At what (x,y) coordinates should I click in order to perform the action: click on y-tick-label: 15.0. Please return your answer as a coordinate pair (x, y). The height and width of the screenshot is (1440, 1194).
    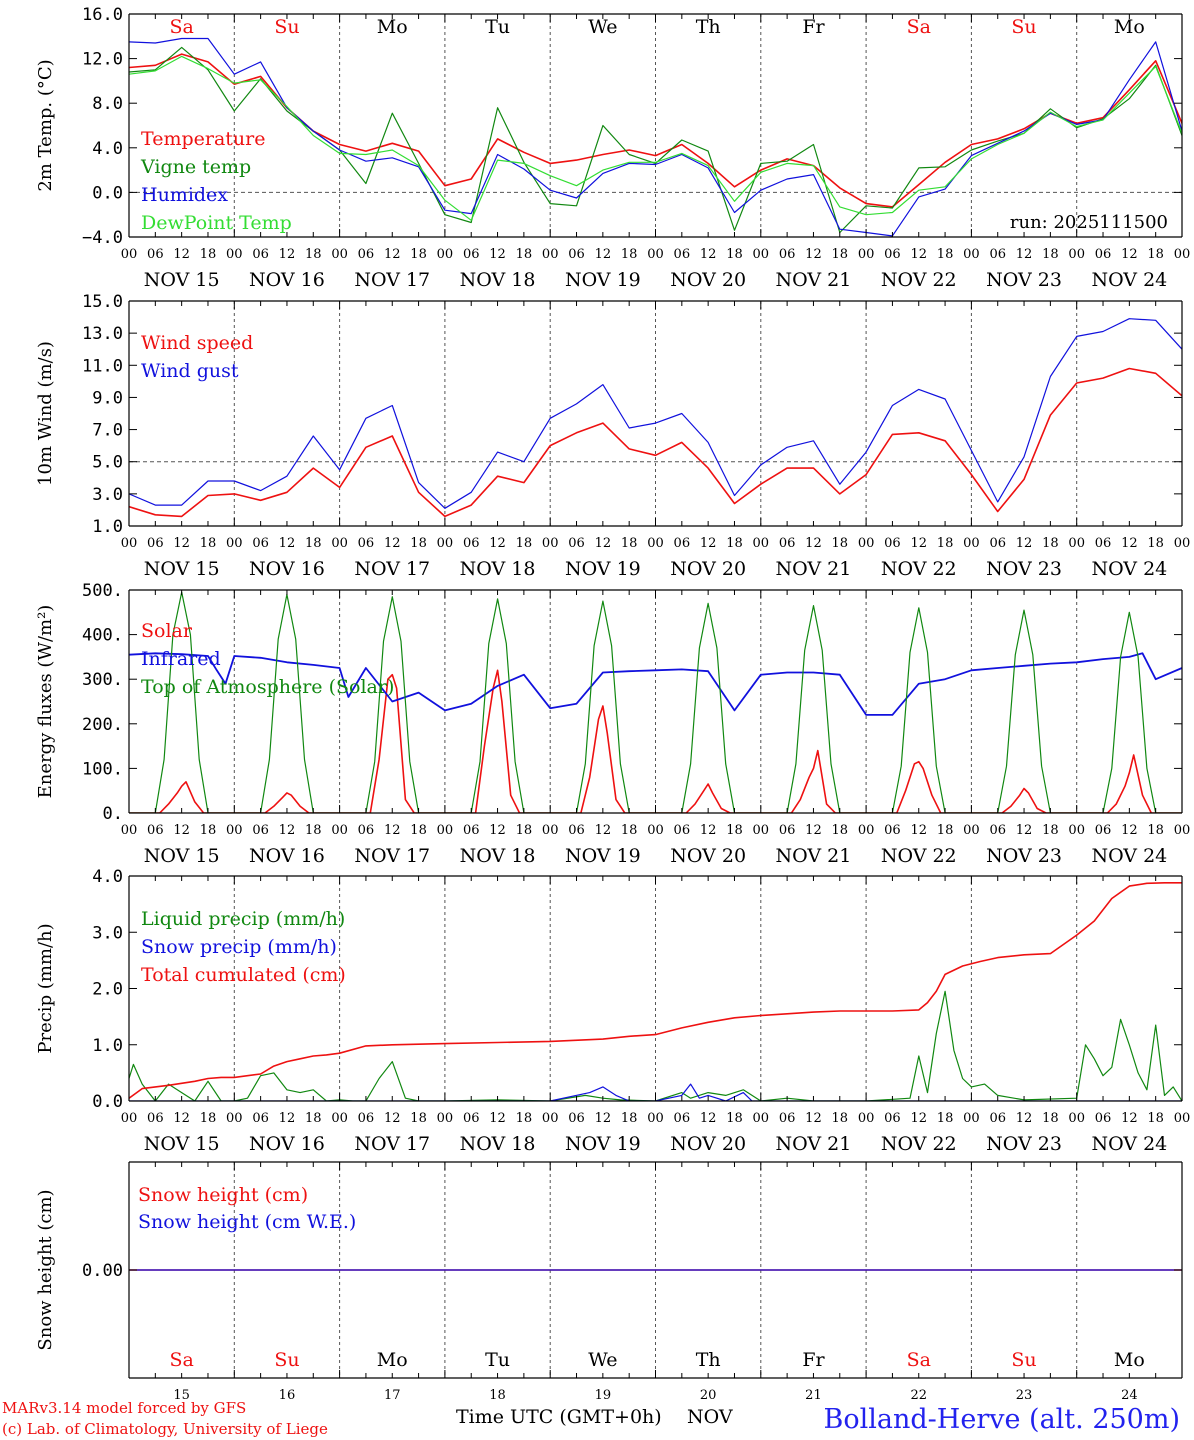
    Looking at the image, I should click on (102, 302).